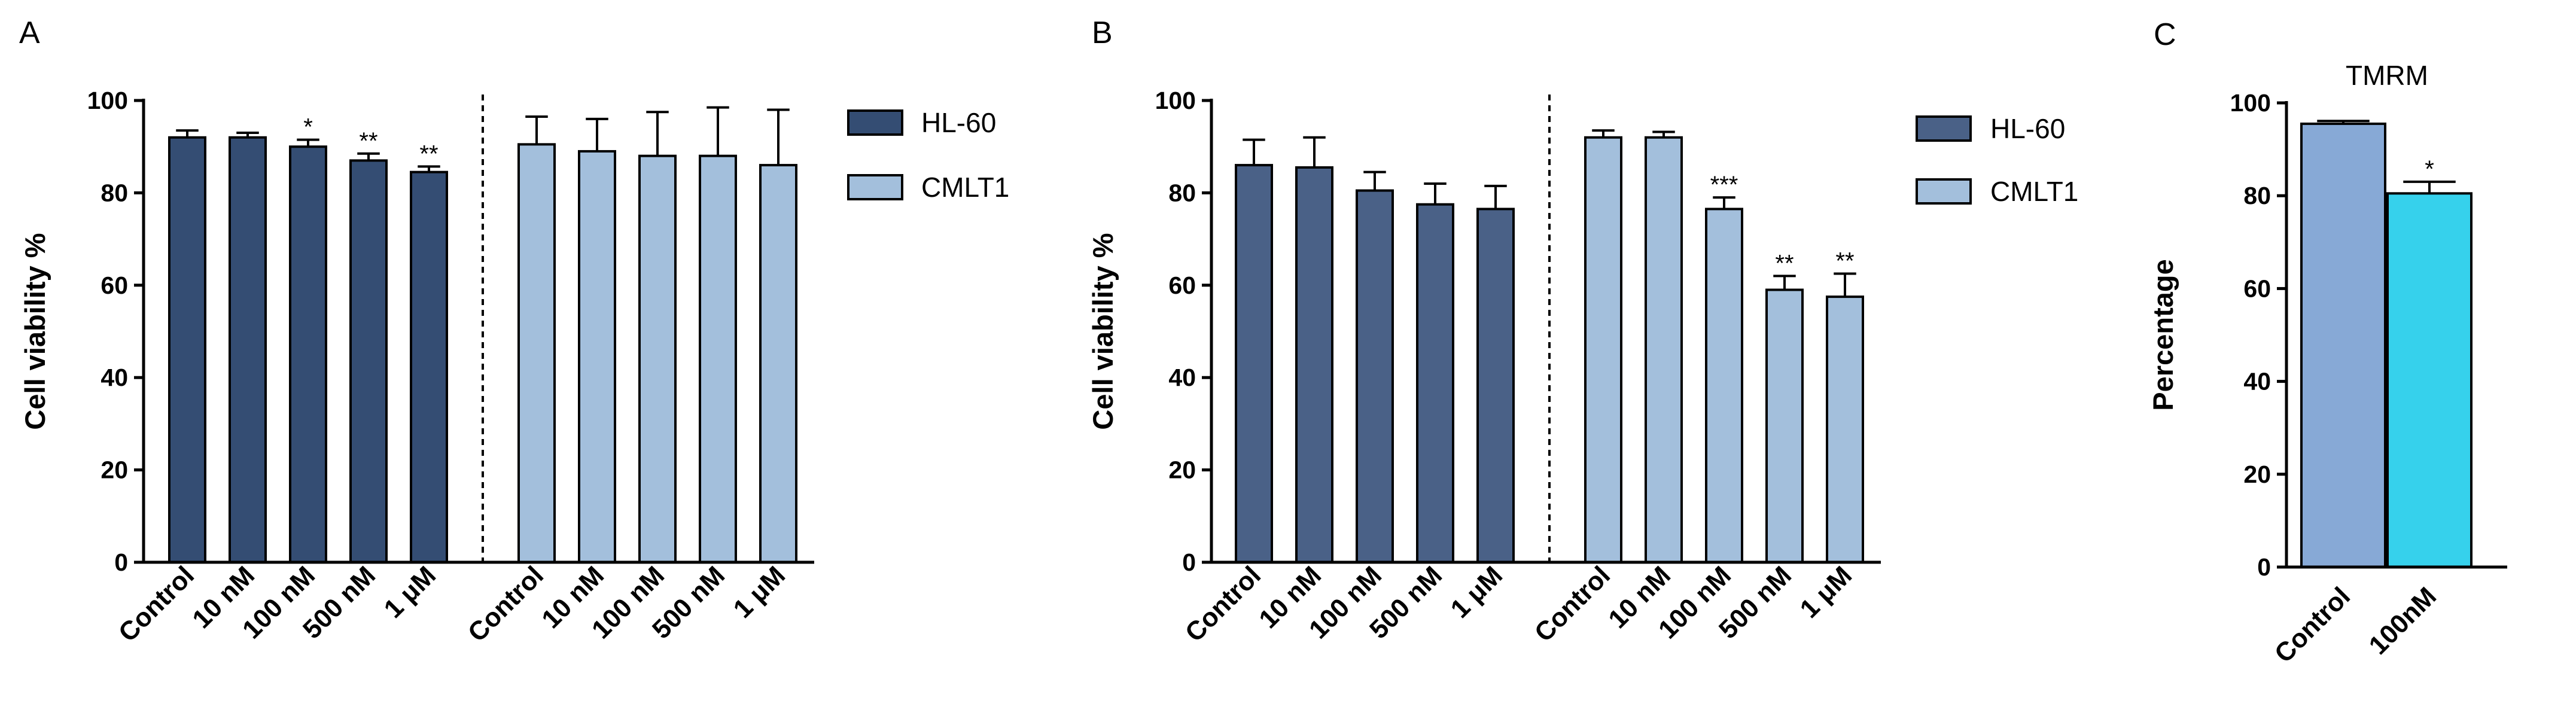 The height and width of the screenshot is (713, 2576). I want to click on significance-hl-60-2: *, so click(308, 127).